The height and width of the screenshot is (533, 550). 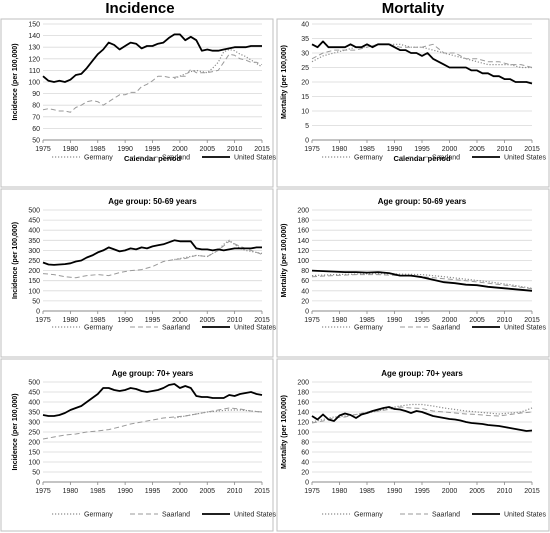 What do you see at coordinates (303, 393) in the screenshot?
I see `y-tick-label: 180` at bounding box center [303, 393].